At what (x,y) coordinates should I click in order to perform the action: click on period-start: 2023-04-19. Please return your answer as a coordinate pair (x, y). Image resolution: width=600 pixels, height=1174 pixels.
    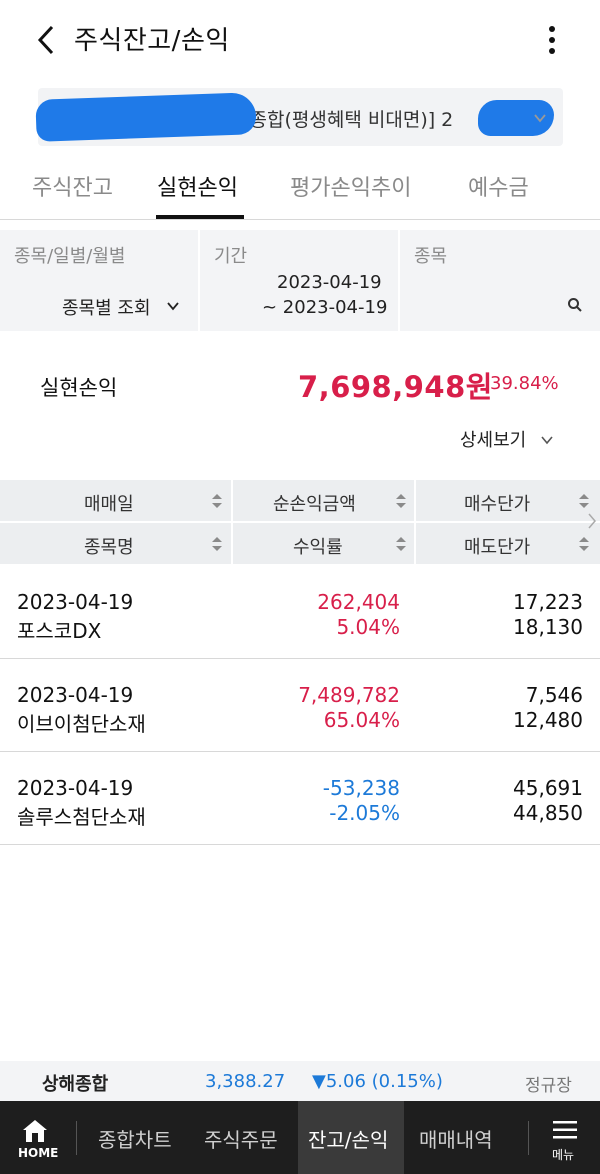
    Looking at the image, I should click on (329, 282).